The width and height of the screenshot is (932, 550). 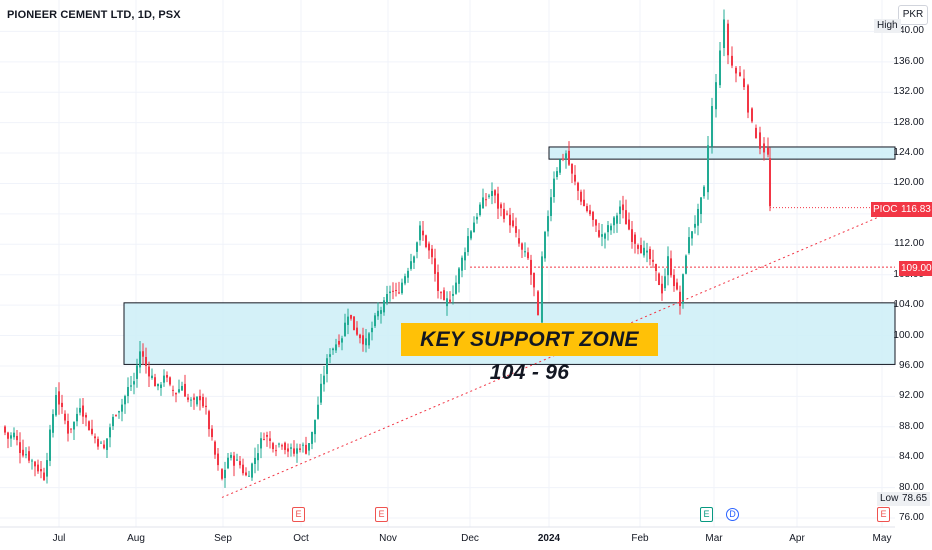 I want to click on support-zone-banner: KEY SUPPORT ZONE 104 - 96, so click(x=529, y=353).